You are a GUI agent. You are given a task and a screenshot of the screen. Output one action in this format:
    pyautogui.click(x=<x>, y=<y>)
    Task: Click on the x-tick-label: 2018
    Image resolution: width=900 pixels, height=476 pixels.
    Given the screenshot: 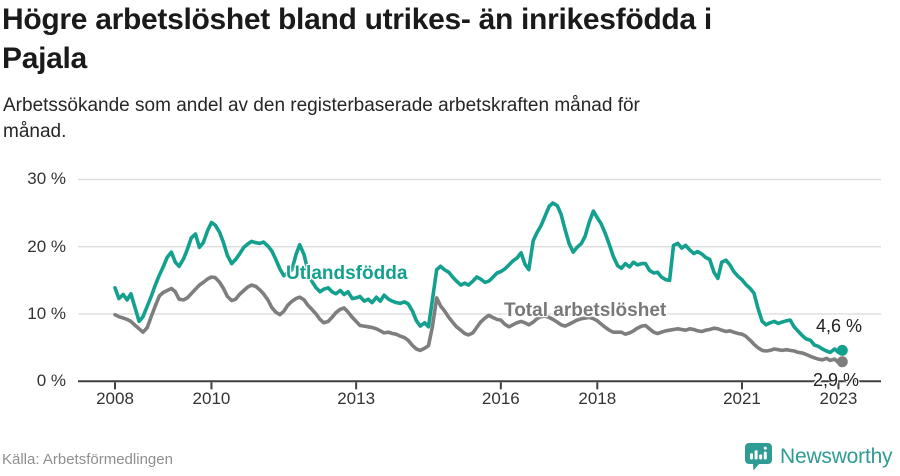 What is the action you would take?
    pyautogui.click(x=597, y=398)
    